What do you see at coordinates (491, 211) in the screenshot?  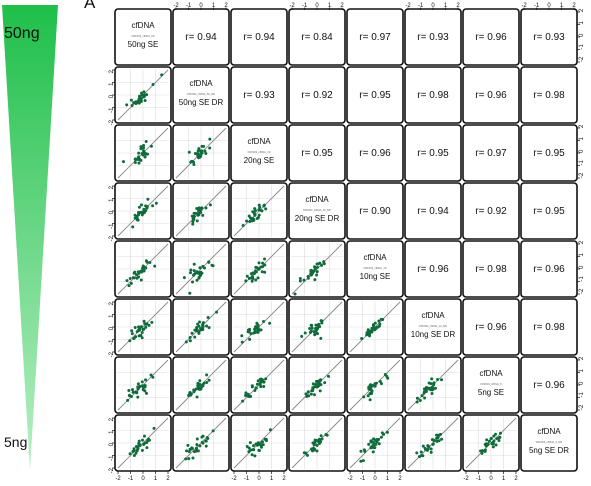 I see `correlation-value: r= 0.92` at bounding box center [491, 211].